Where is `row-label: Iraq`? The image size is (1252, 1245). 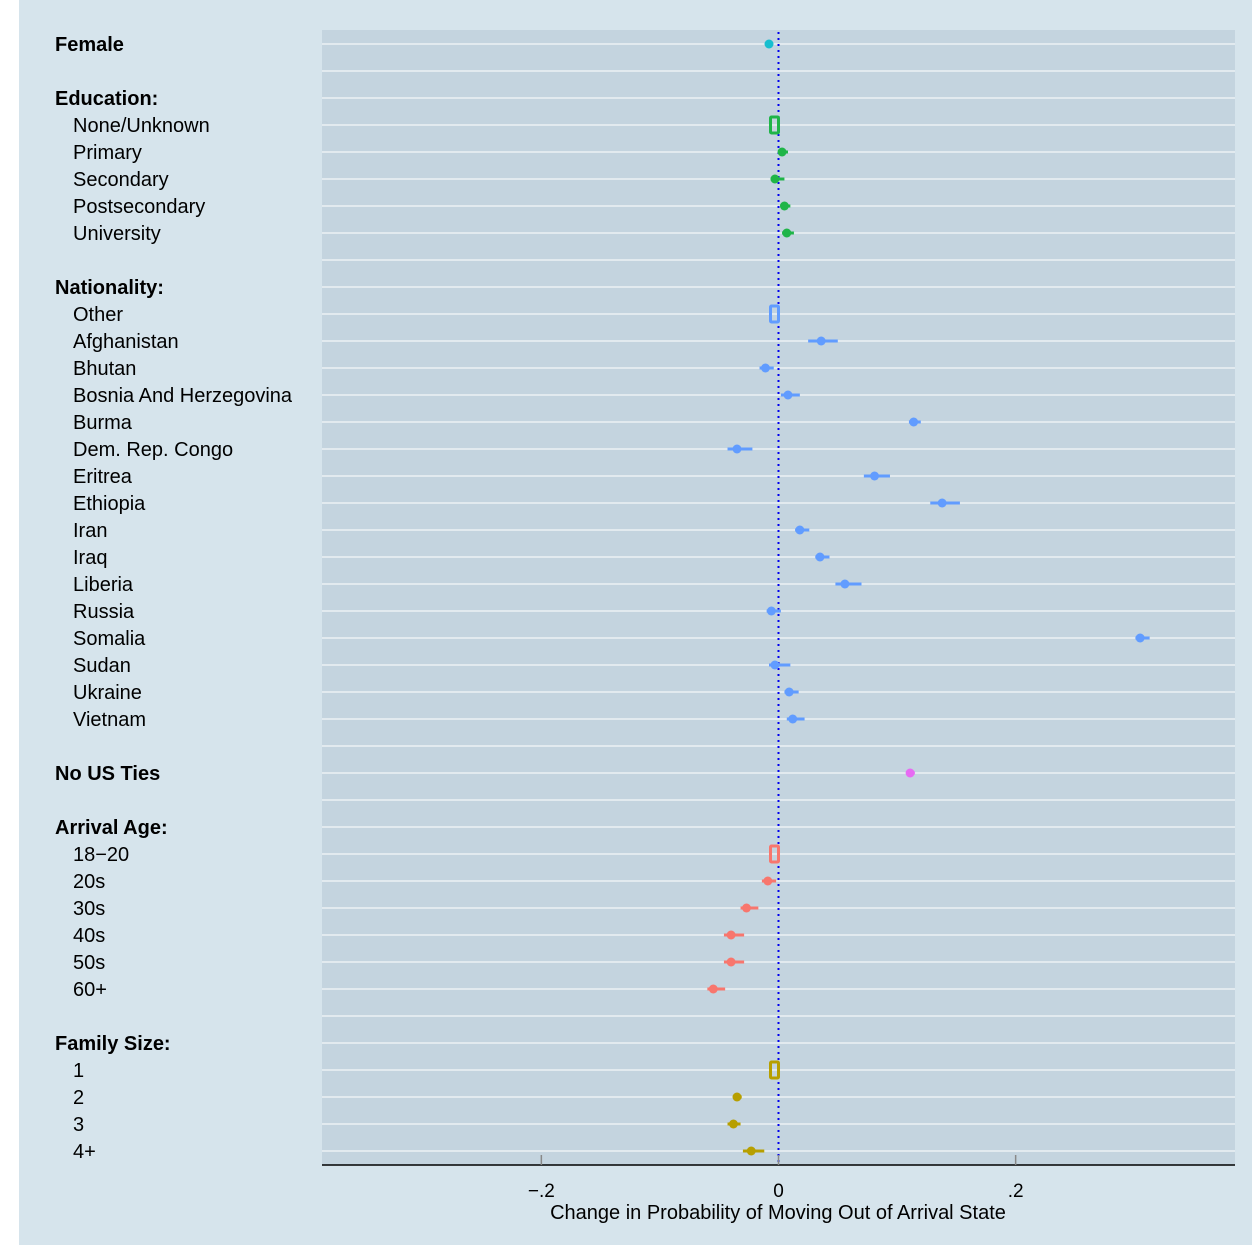
row-label: Iraq is located at coordinates (90, 558).